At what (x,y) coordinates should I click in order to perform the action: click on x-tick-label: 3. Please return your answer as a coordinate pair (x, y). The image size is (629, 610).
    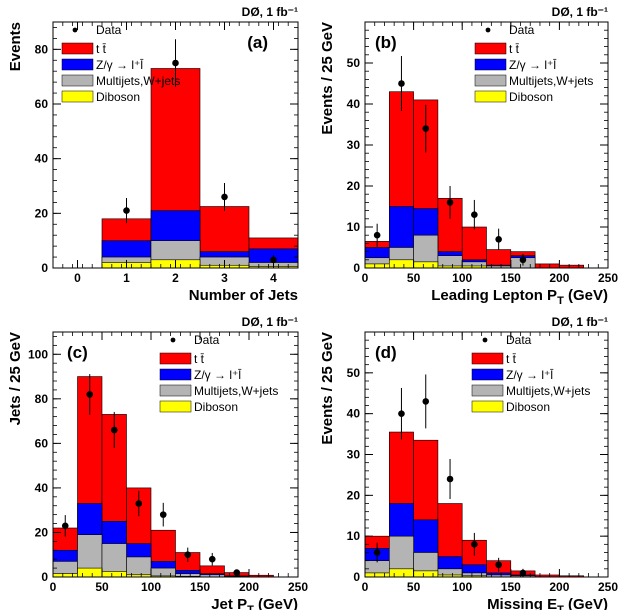
    Looking at the image, I should click on (224, 278).